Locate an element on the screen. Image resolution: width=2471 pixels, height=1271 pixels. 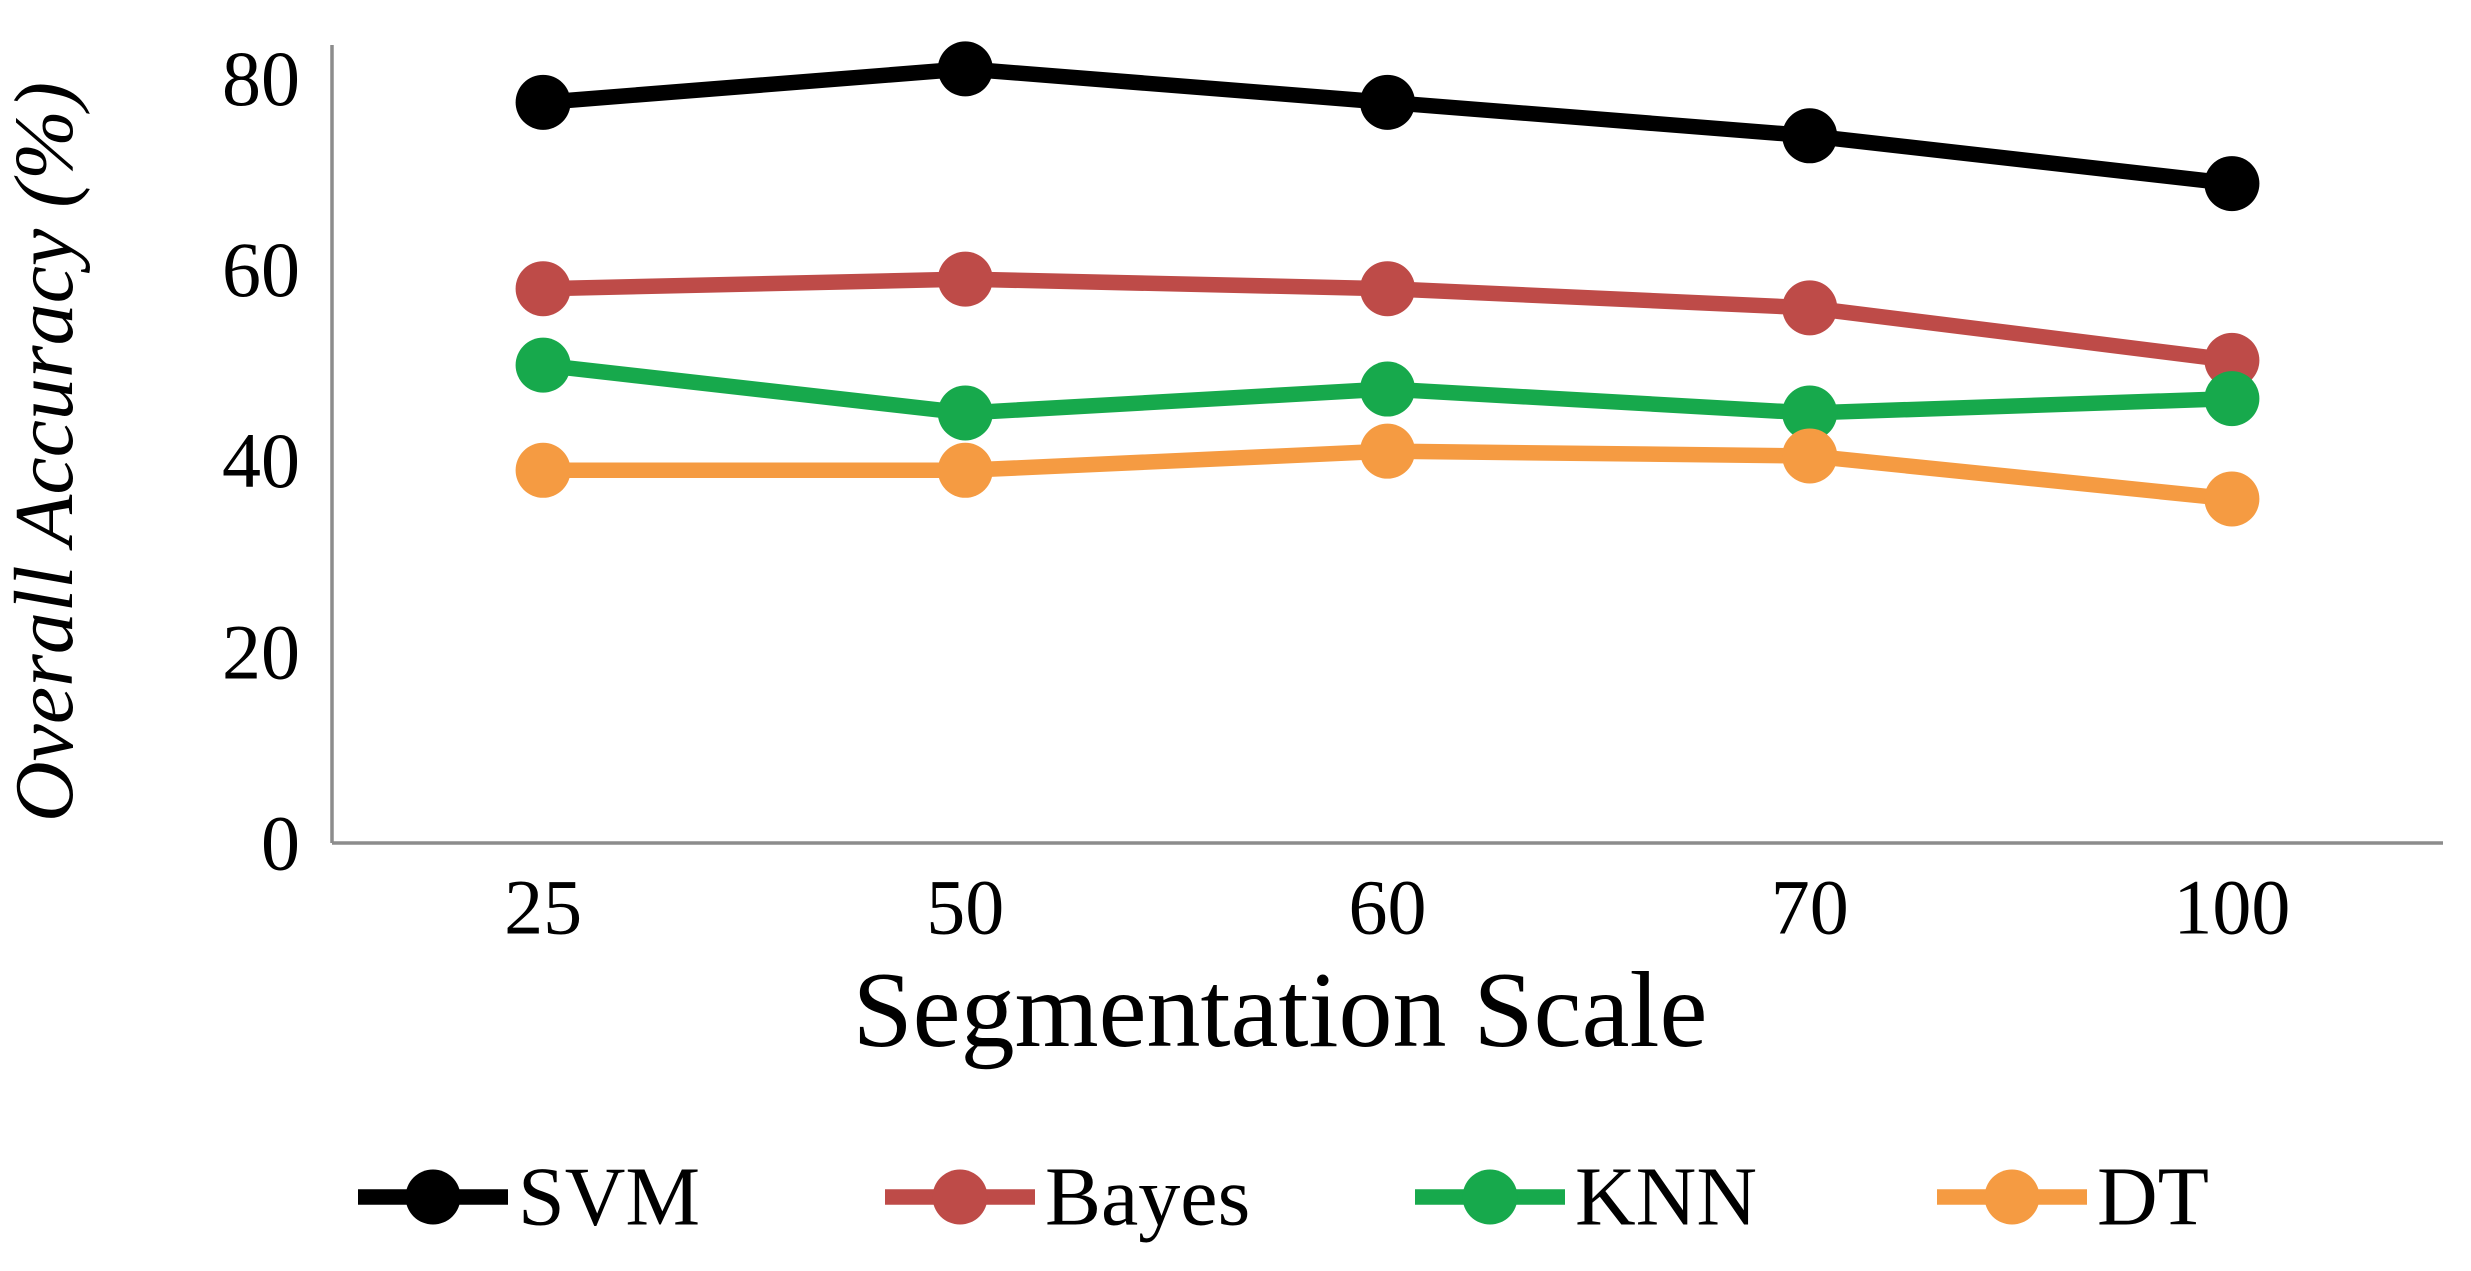
x-axis-tick-labels: 25 50 60 70 100 is located at coordinates (1397, 907).